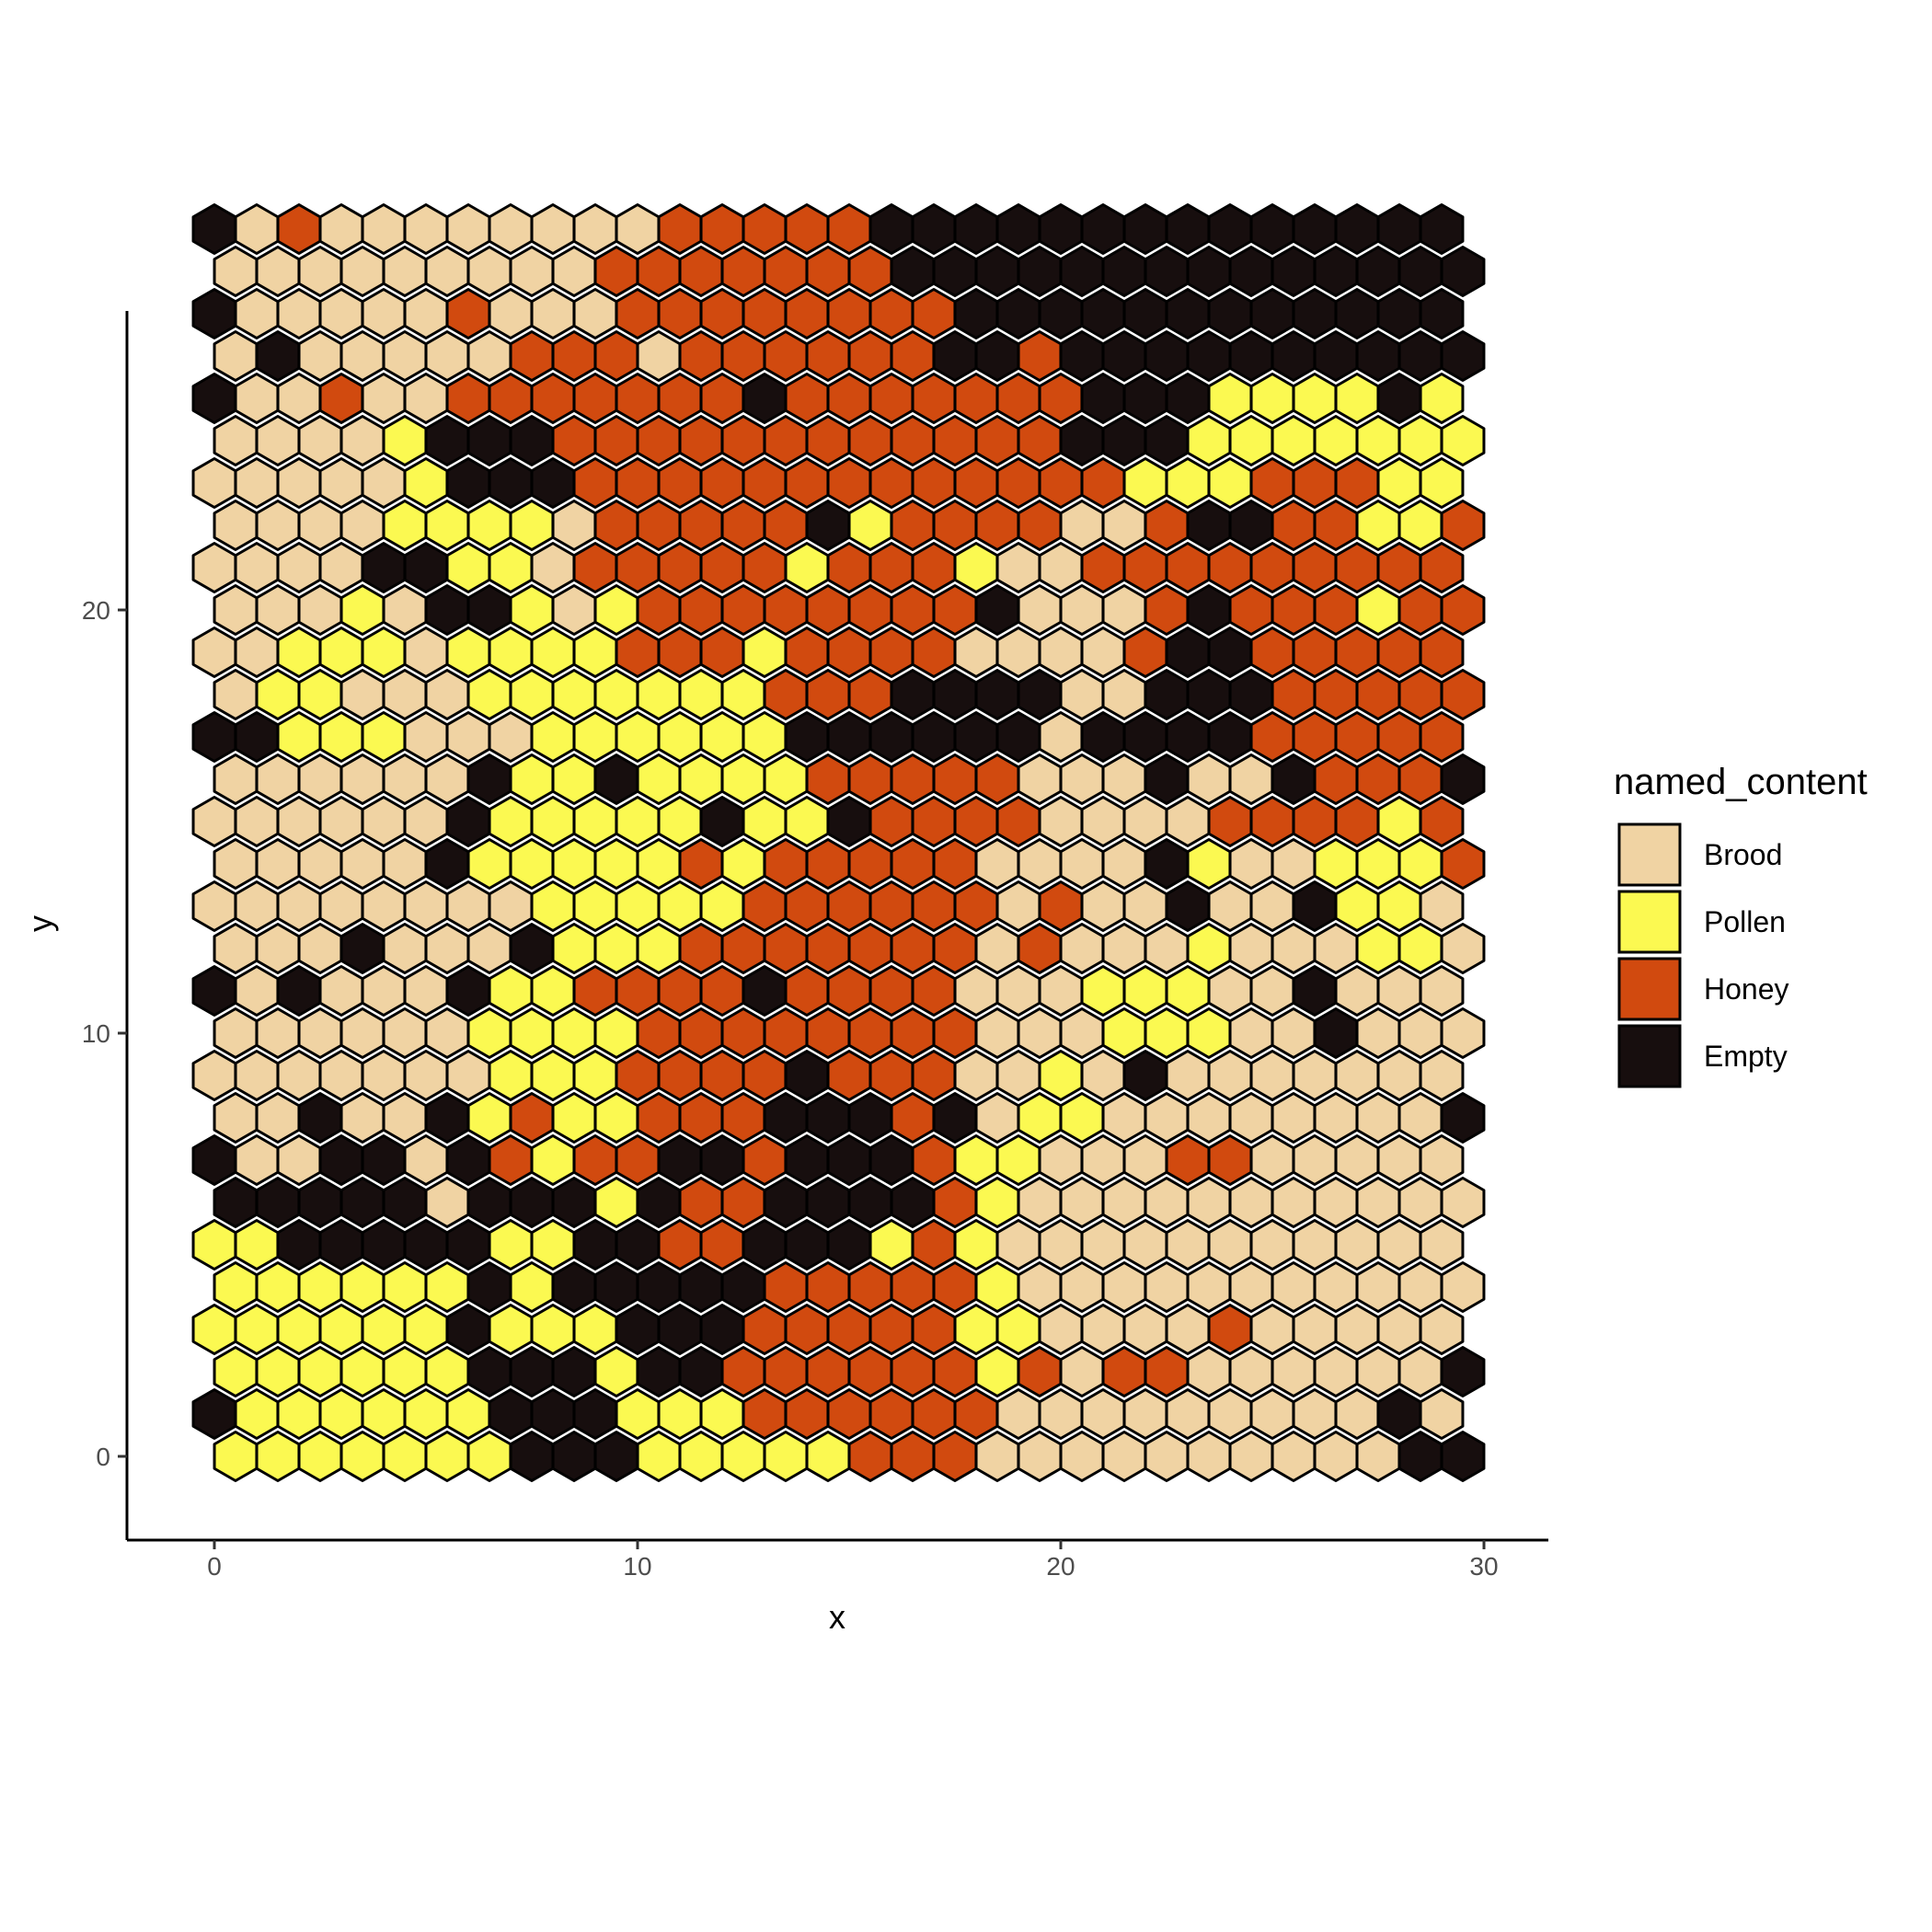 The width and height of the screenshot is (1932, 1932). I want to click on y-axis-title: y, so click(40, 923).